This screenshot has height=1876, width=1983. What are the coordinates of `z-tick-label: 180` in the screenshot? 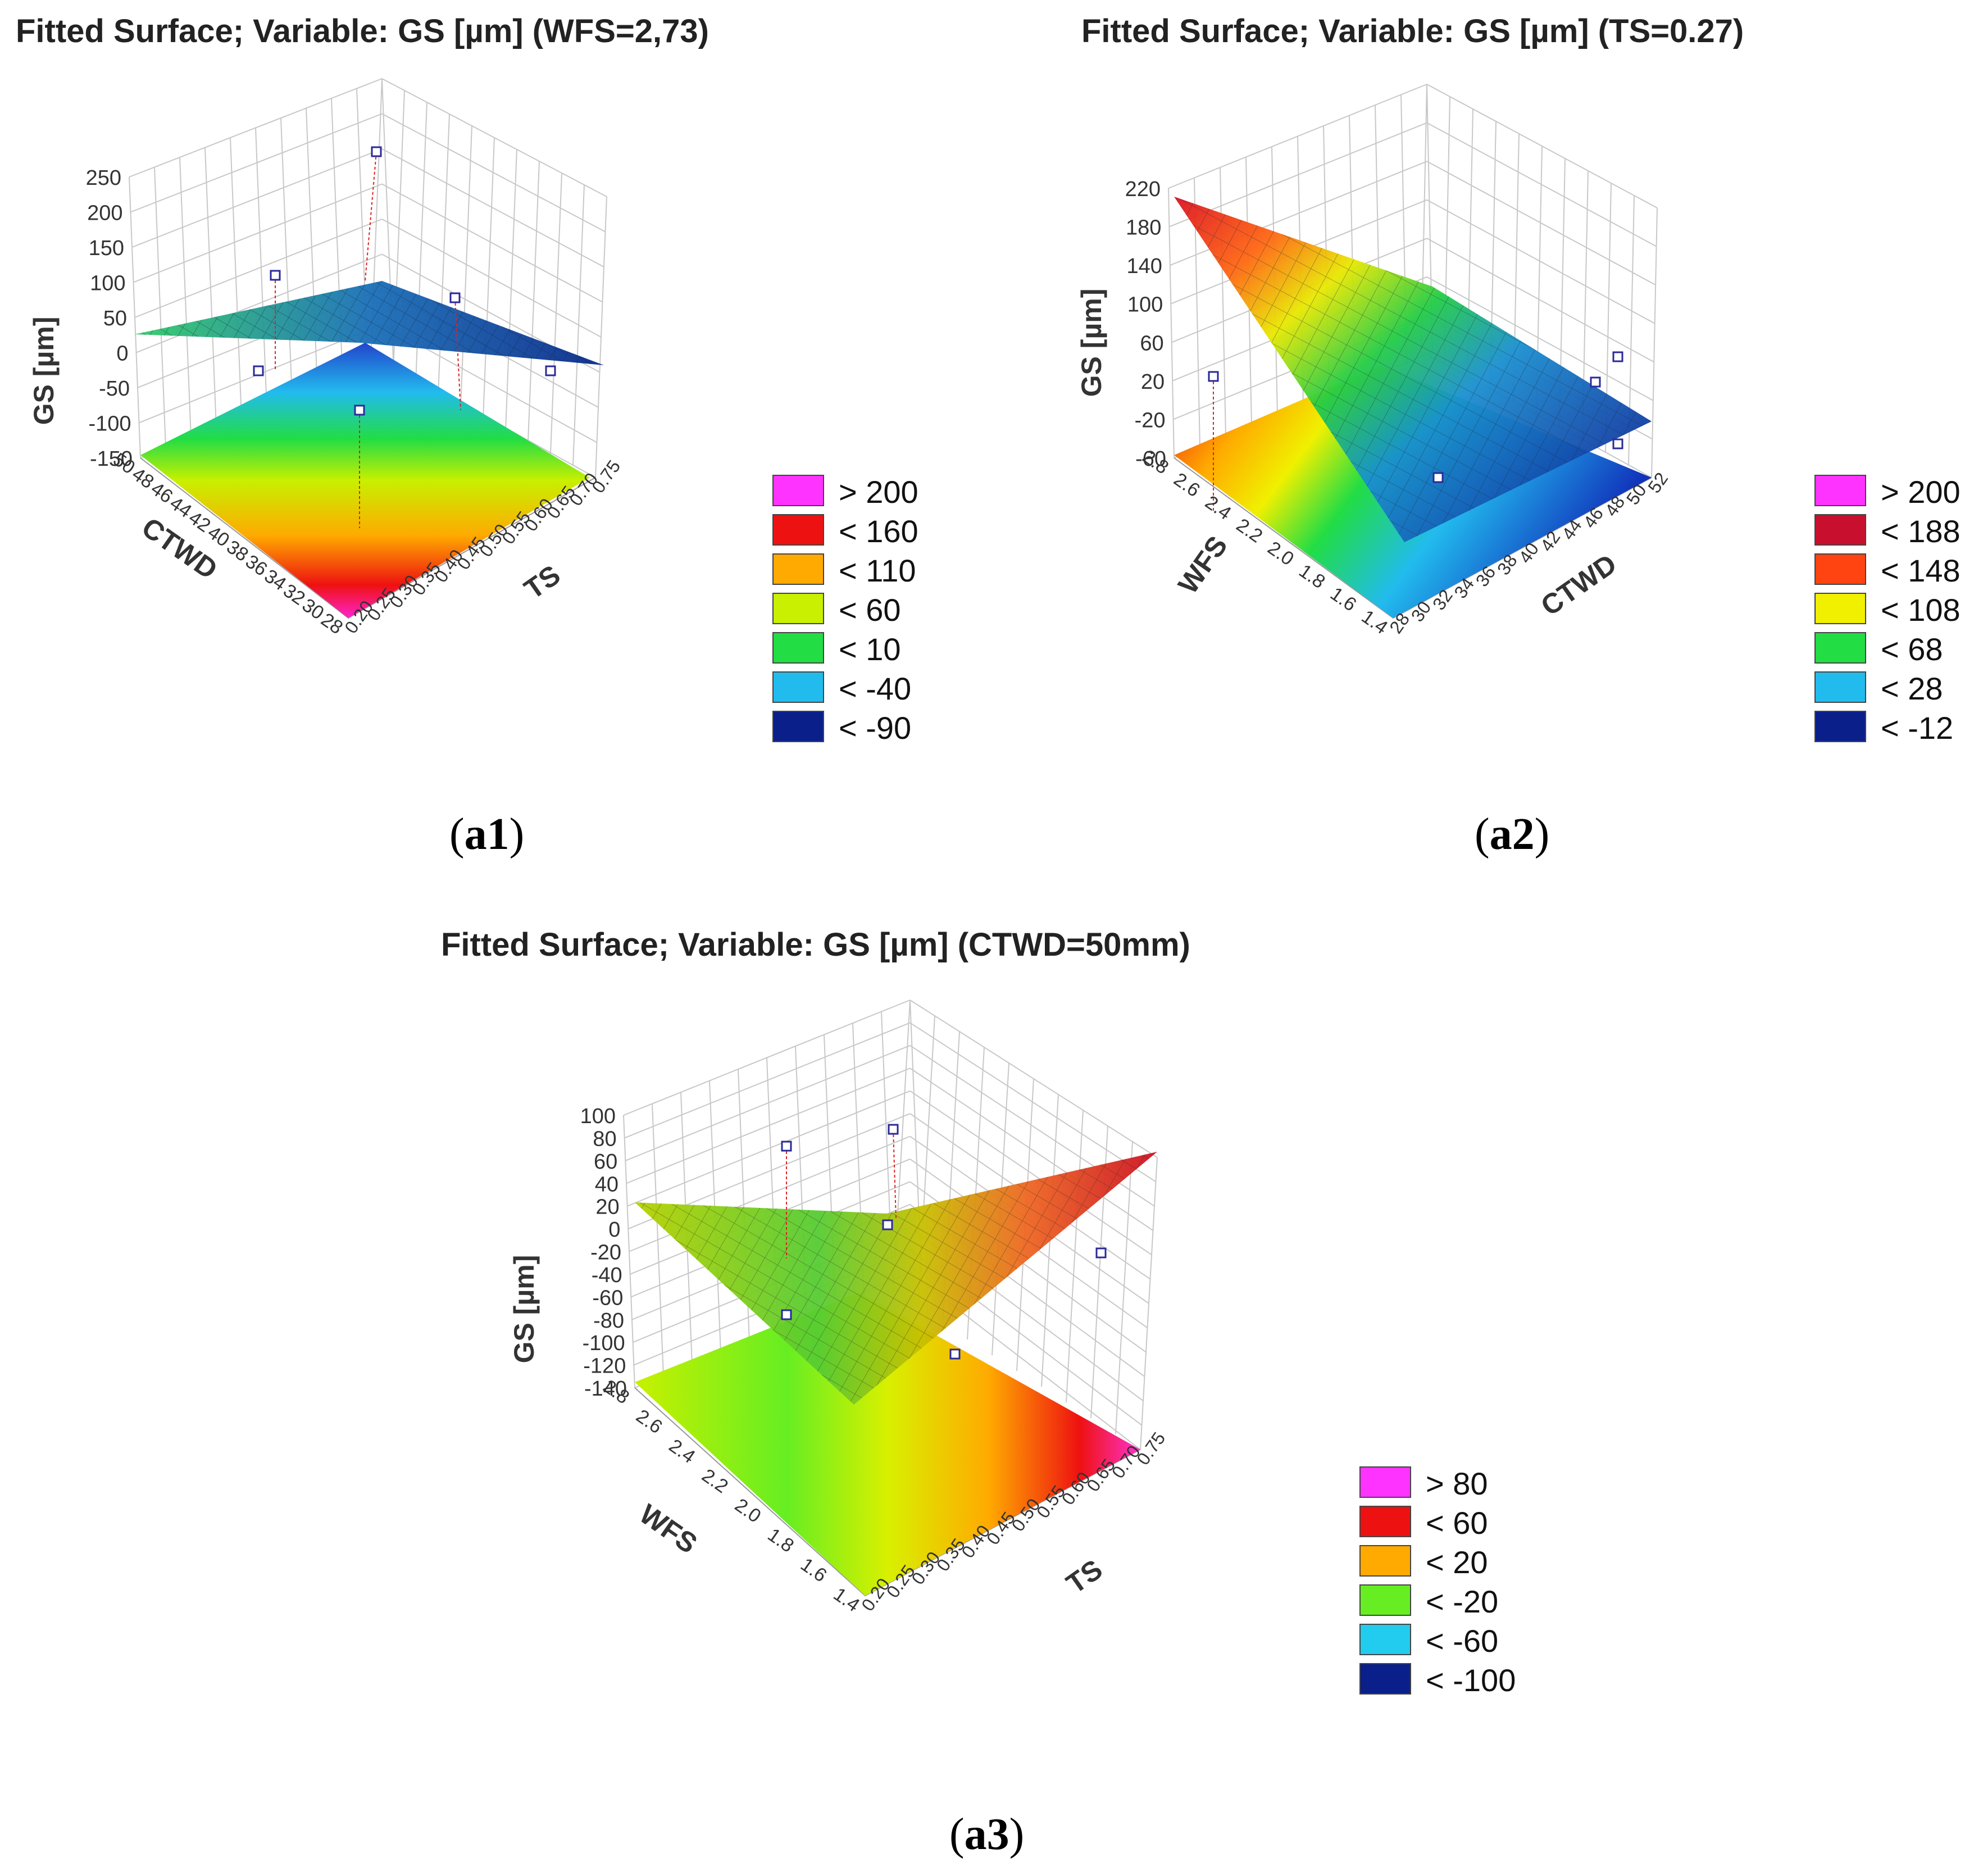 It's located at (1143, 228).